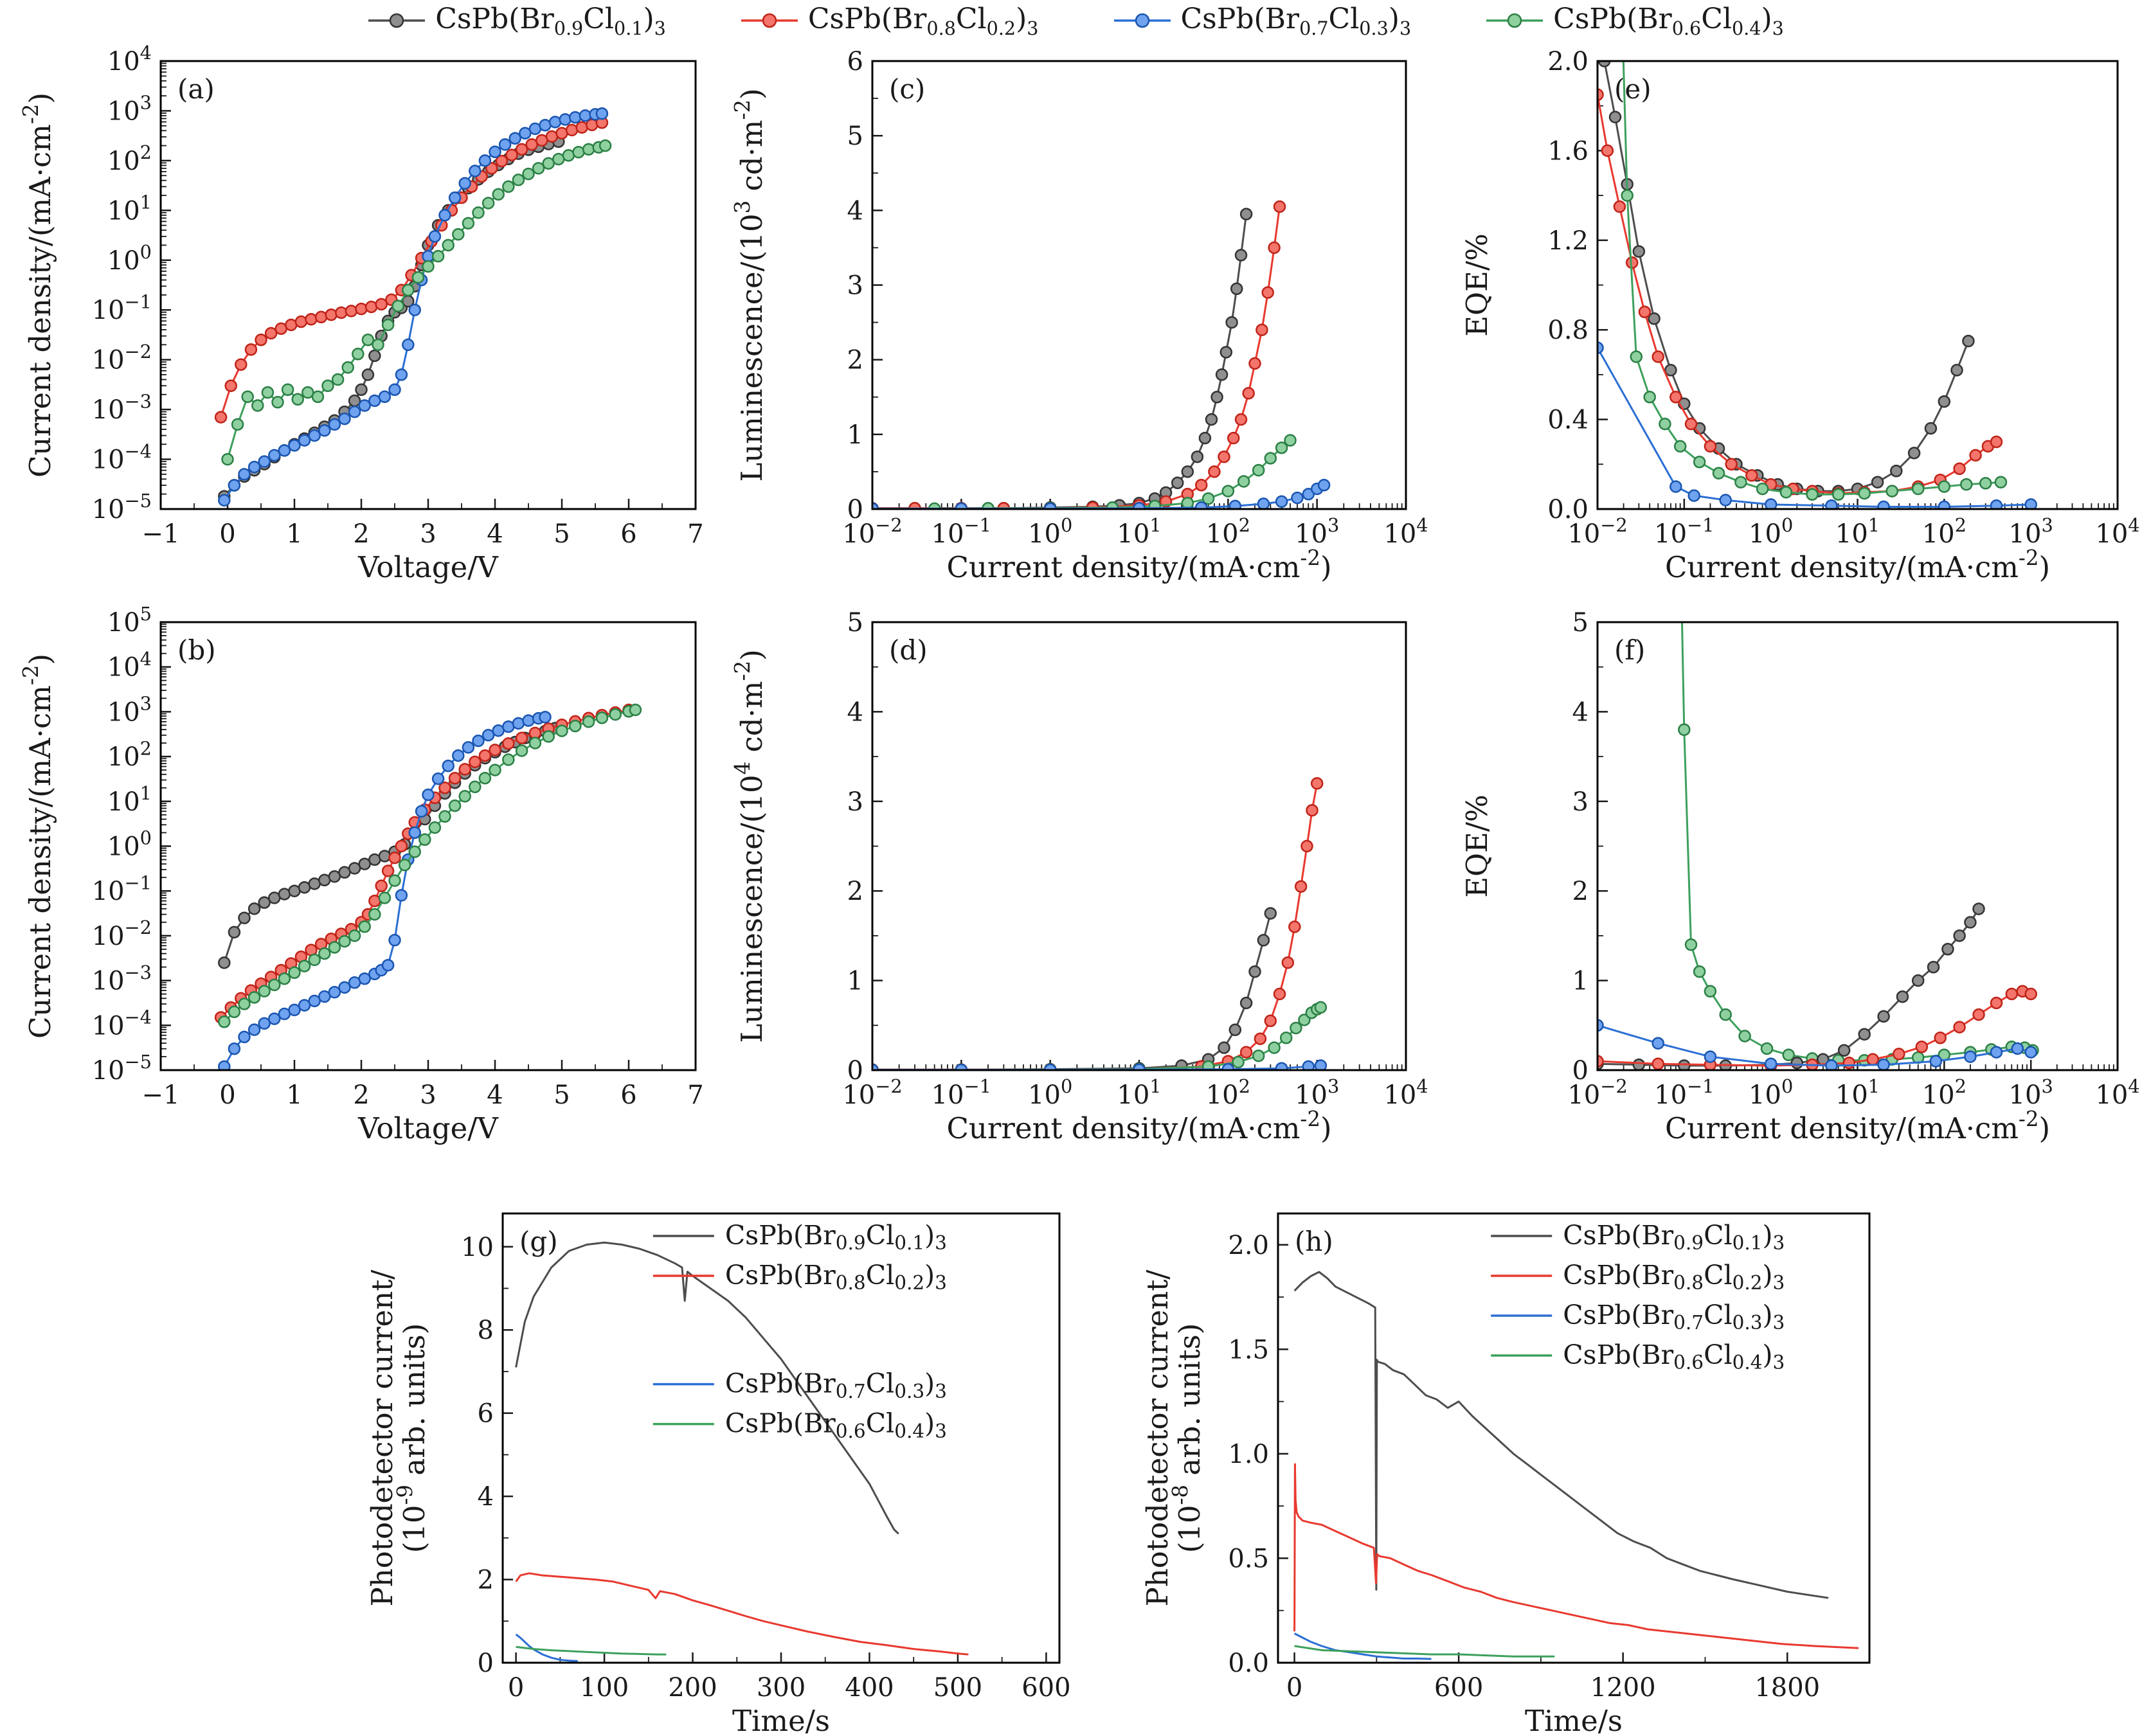  What do you see at coordinates (1630, 650) in the screenshot?
I see `panel-letter: (f)` at bounding box center [1630, 650].